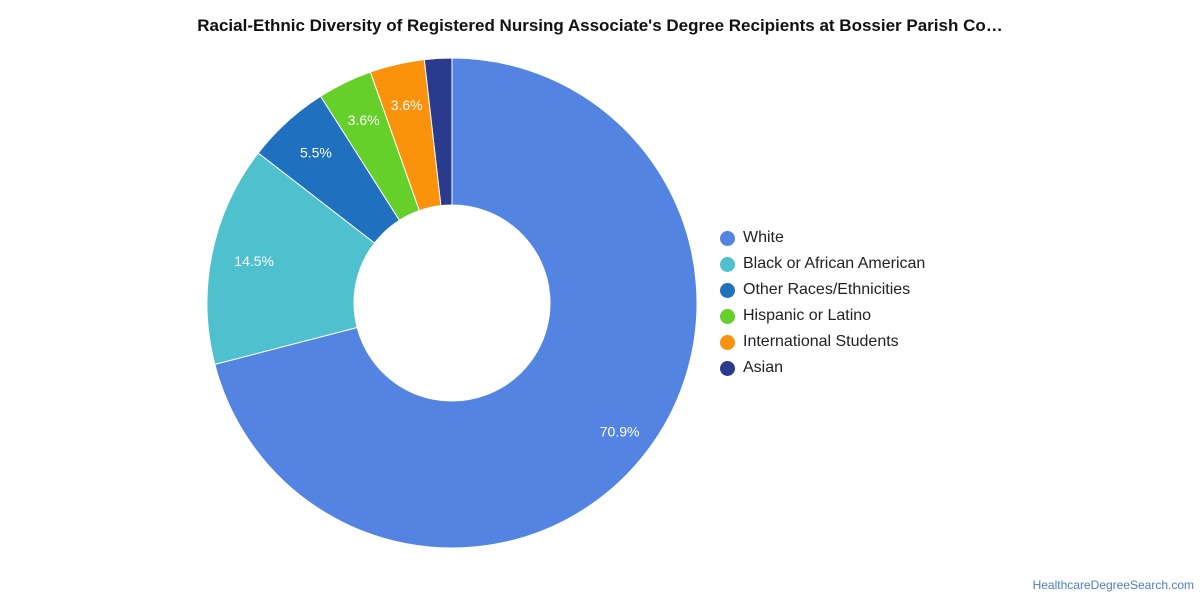  I want to click on legend-item: Other Races/Ethnicities, so click(822, 290).